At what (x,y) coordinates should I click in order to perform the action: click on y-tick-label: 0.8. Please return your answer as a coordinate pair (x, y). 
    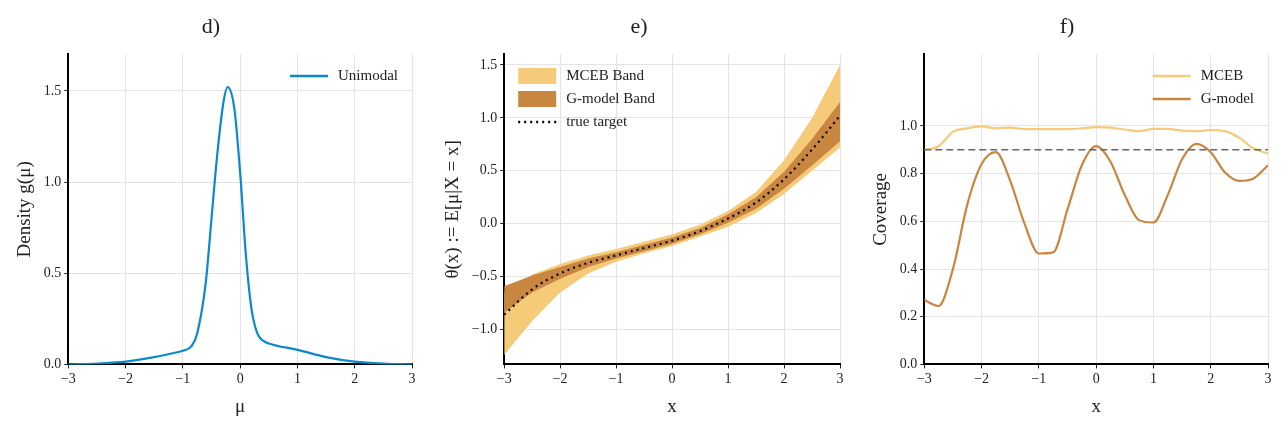
    Looking at the image, I should click on (908, 173).